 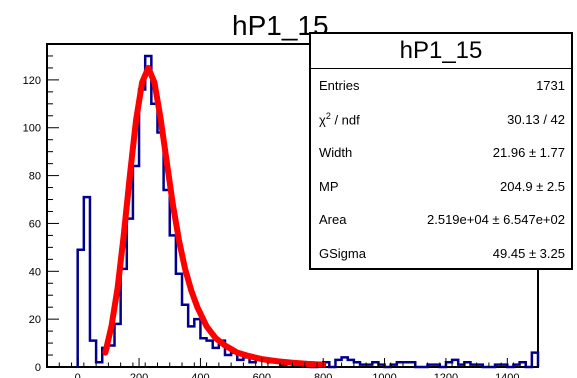 I want to click on stats-row-chi2: χ2 / ndf 30.13 / 42, so click(x=441, y=120).